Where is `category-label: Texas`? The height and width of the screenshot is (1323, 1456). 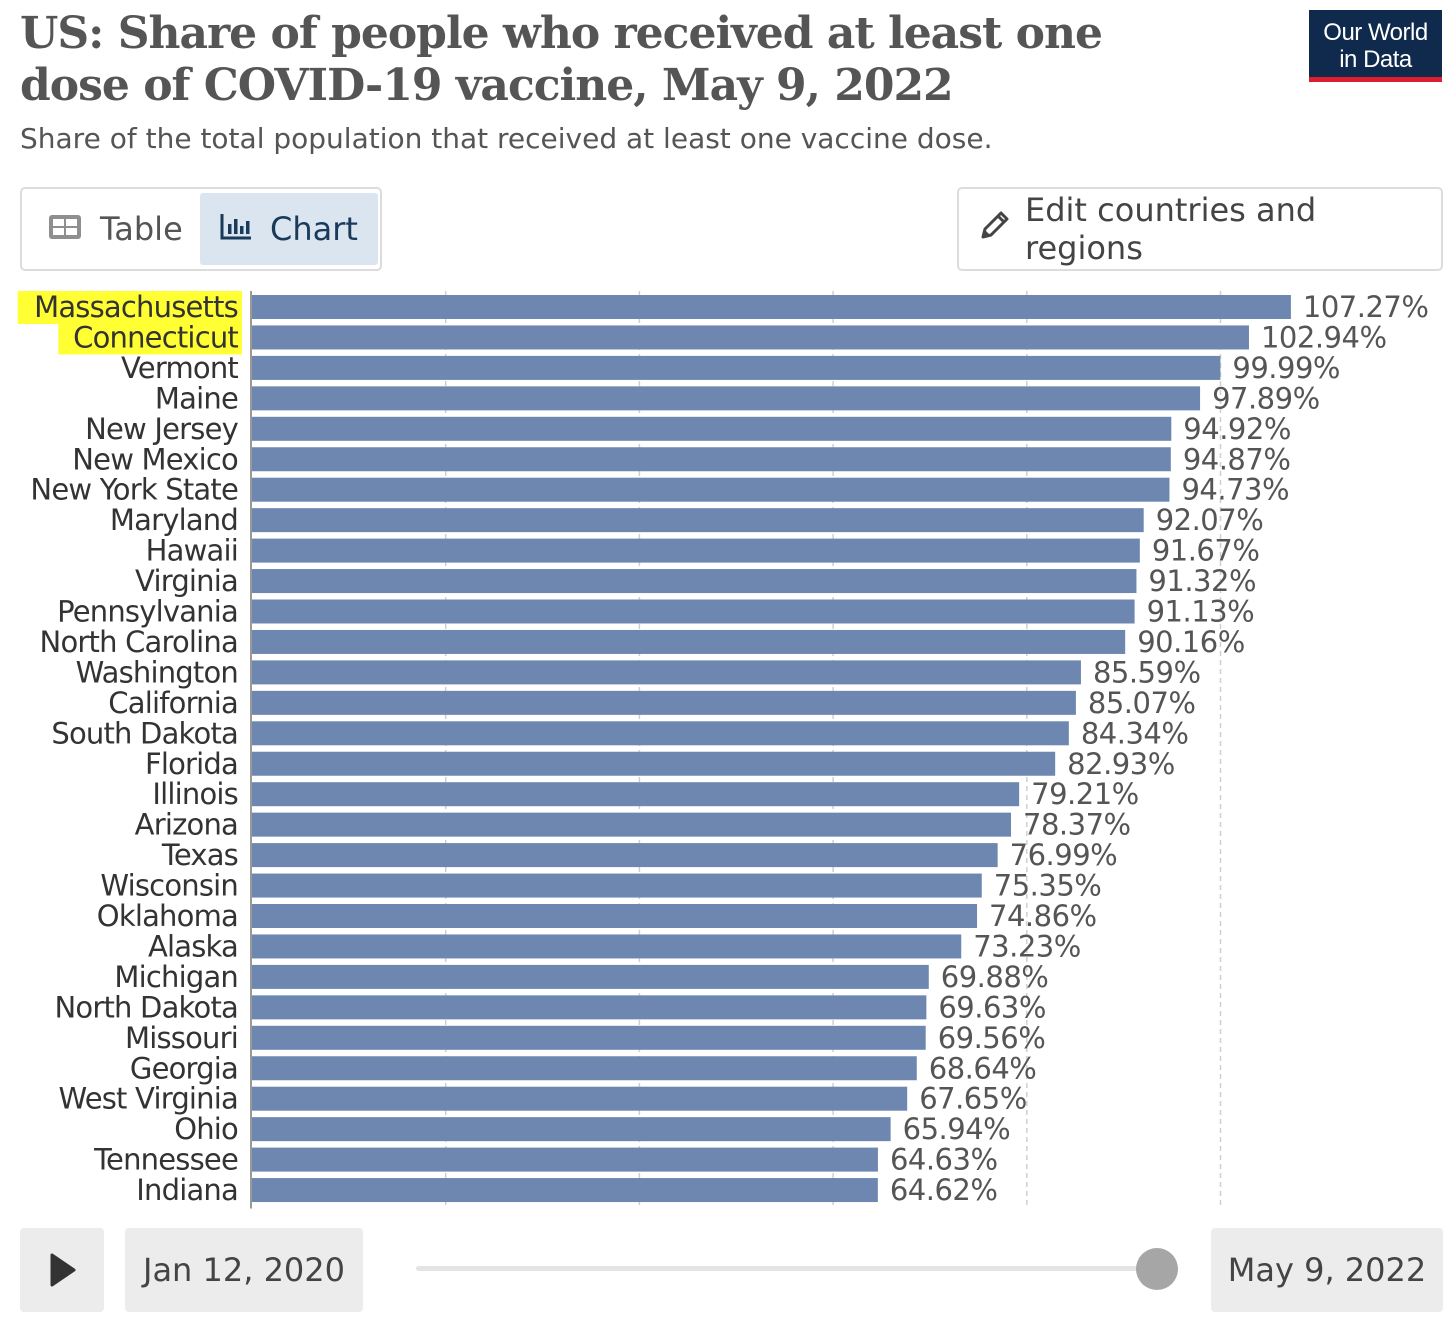
category-label: Texas is located at coordinates (200, 855).